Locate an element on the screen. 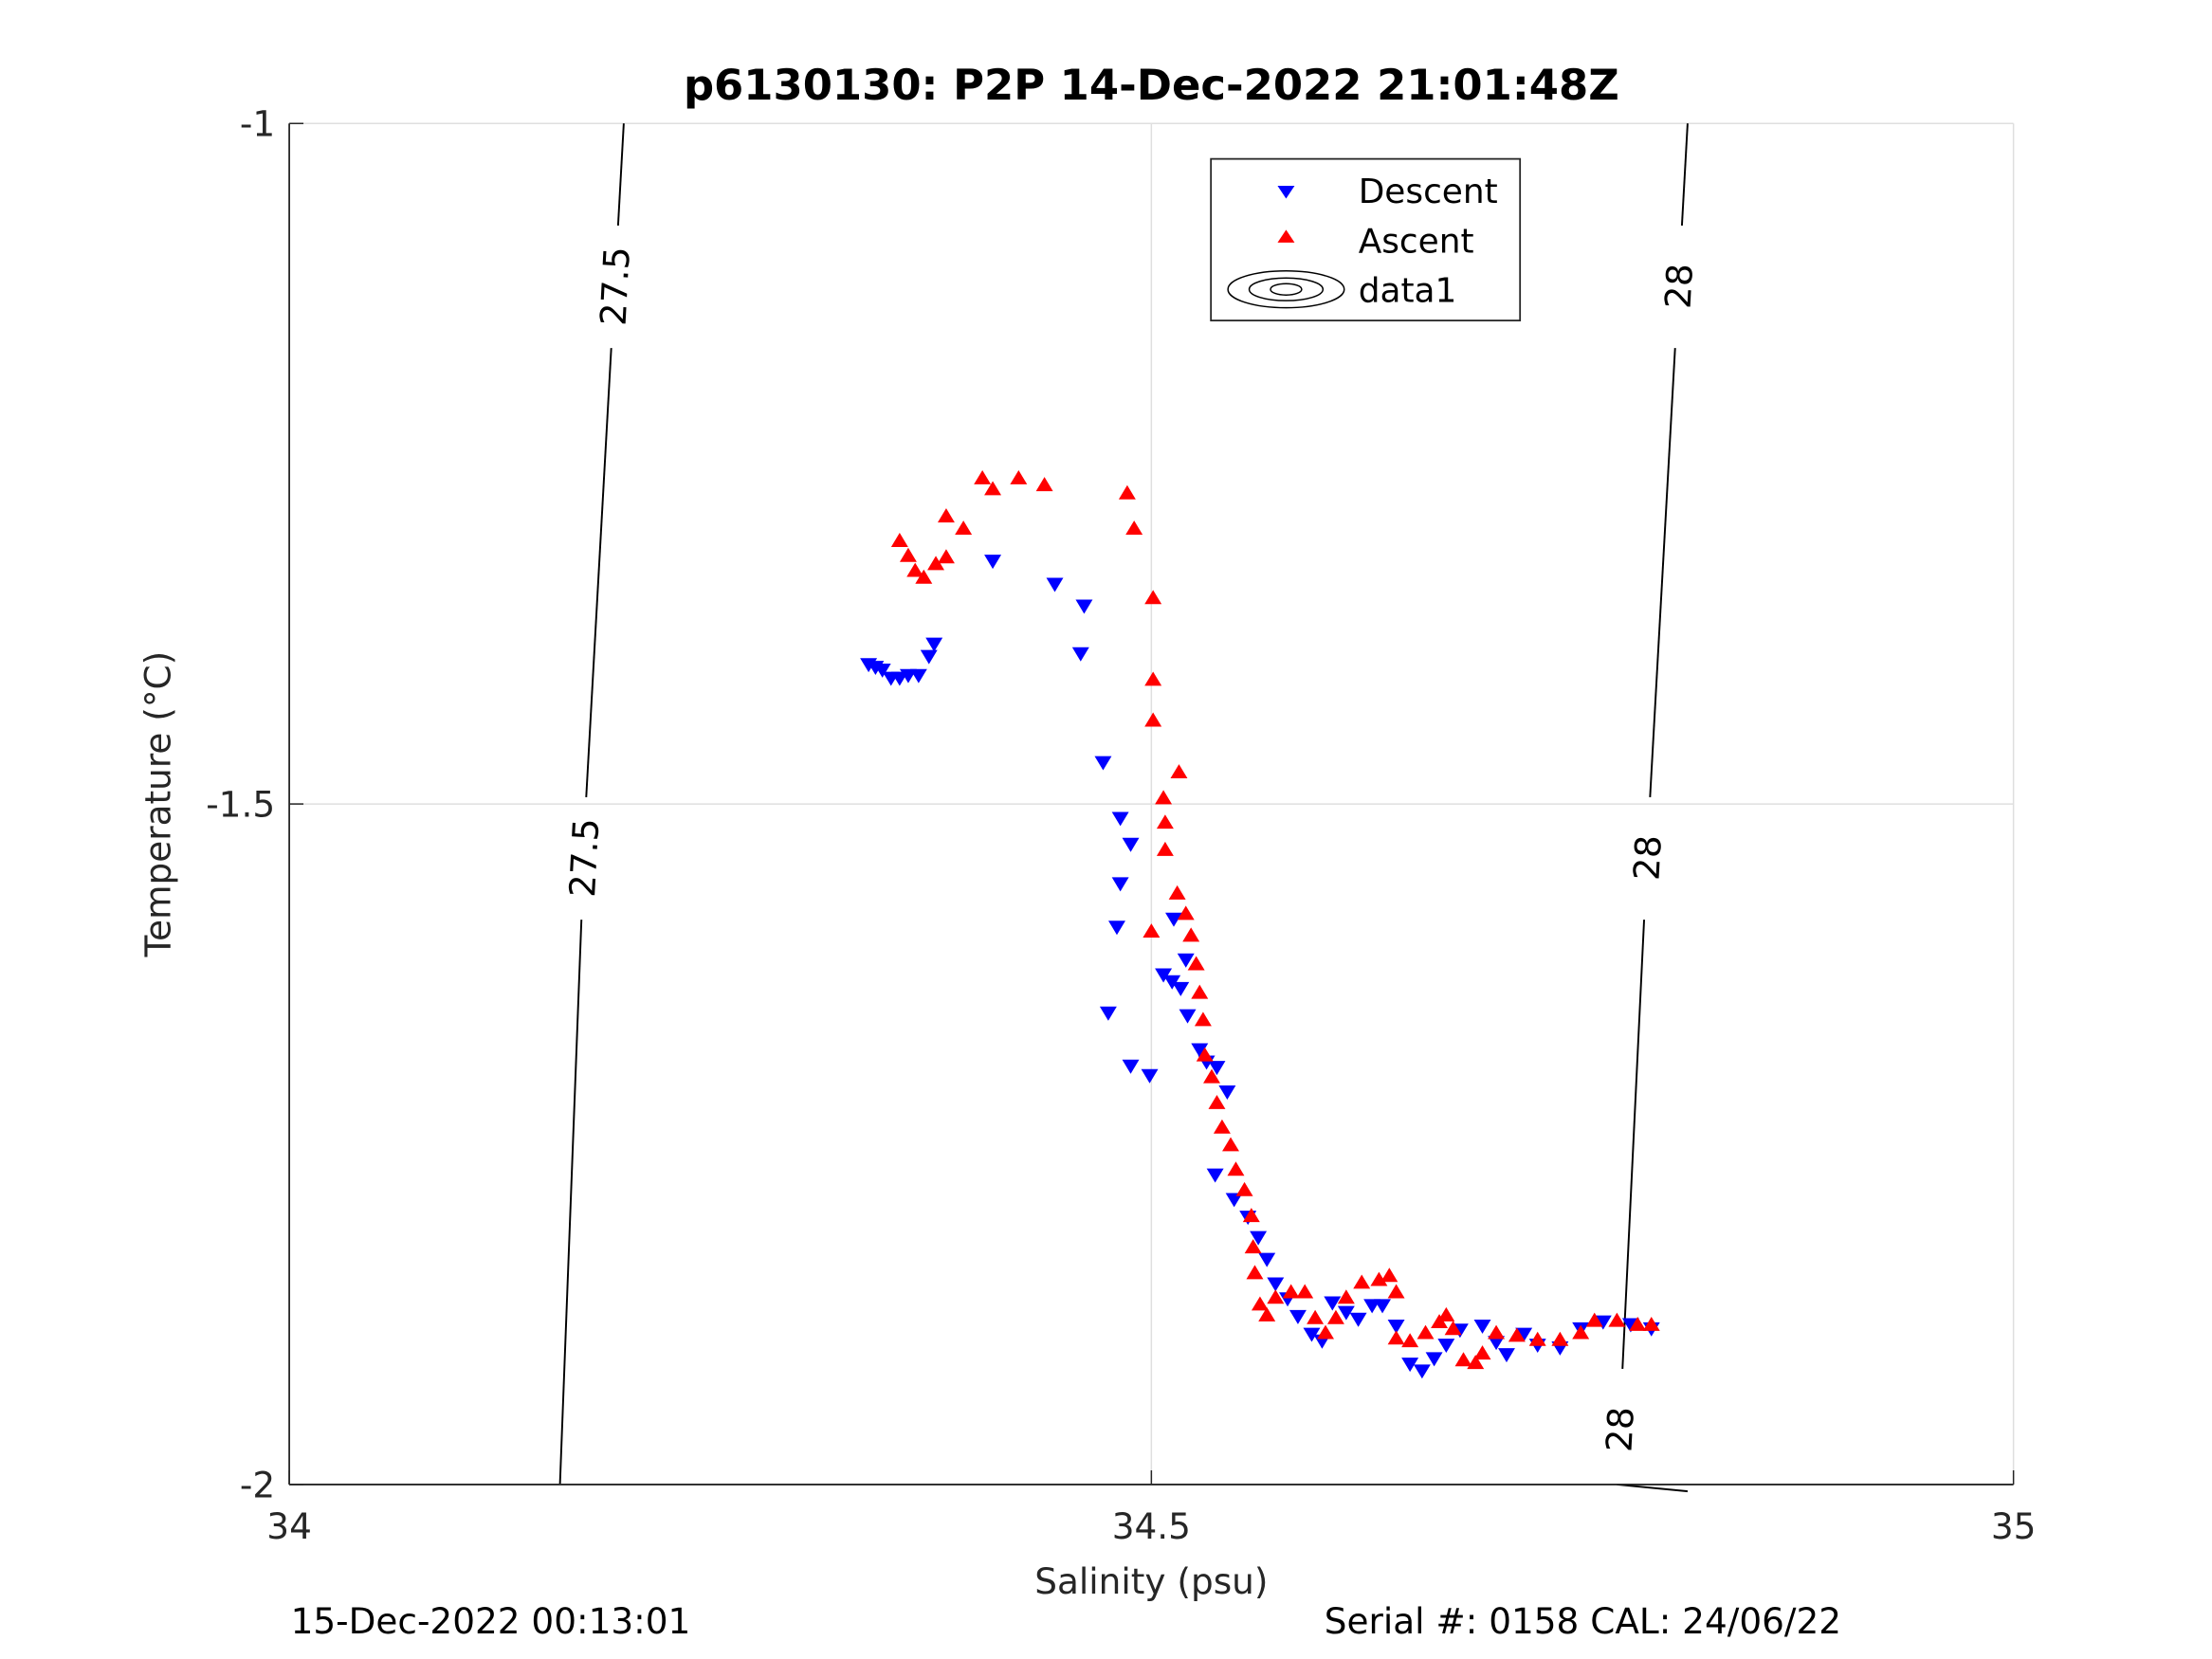 This screenshot has height=1659, width=2212. chart-title: p6130130: P2P 14-Dec-2022 21:01:48Z is located at coordinates (1151, 85).